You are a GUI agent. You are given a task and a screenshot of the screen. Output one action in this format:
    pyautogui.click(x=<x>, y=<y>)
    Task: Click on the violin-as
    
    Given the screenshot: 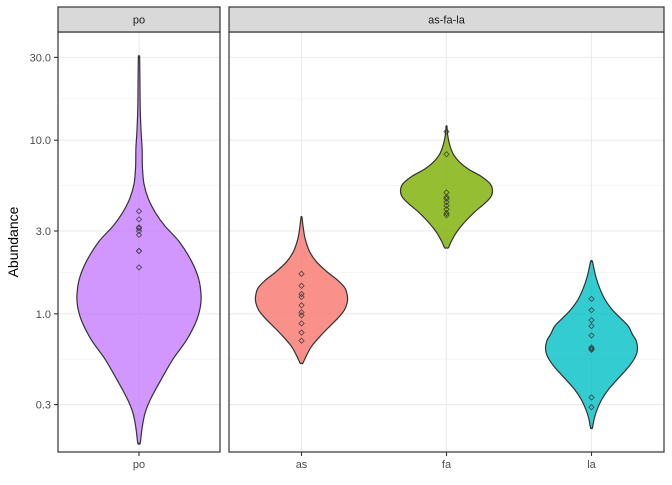 What is the action you would take?
    pyautogui.click(x=301, y=290)
    